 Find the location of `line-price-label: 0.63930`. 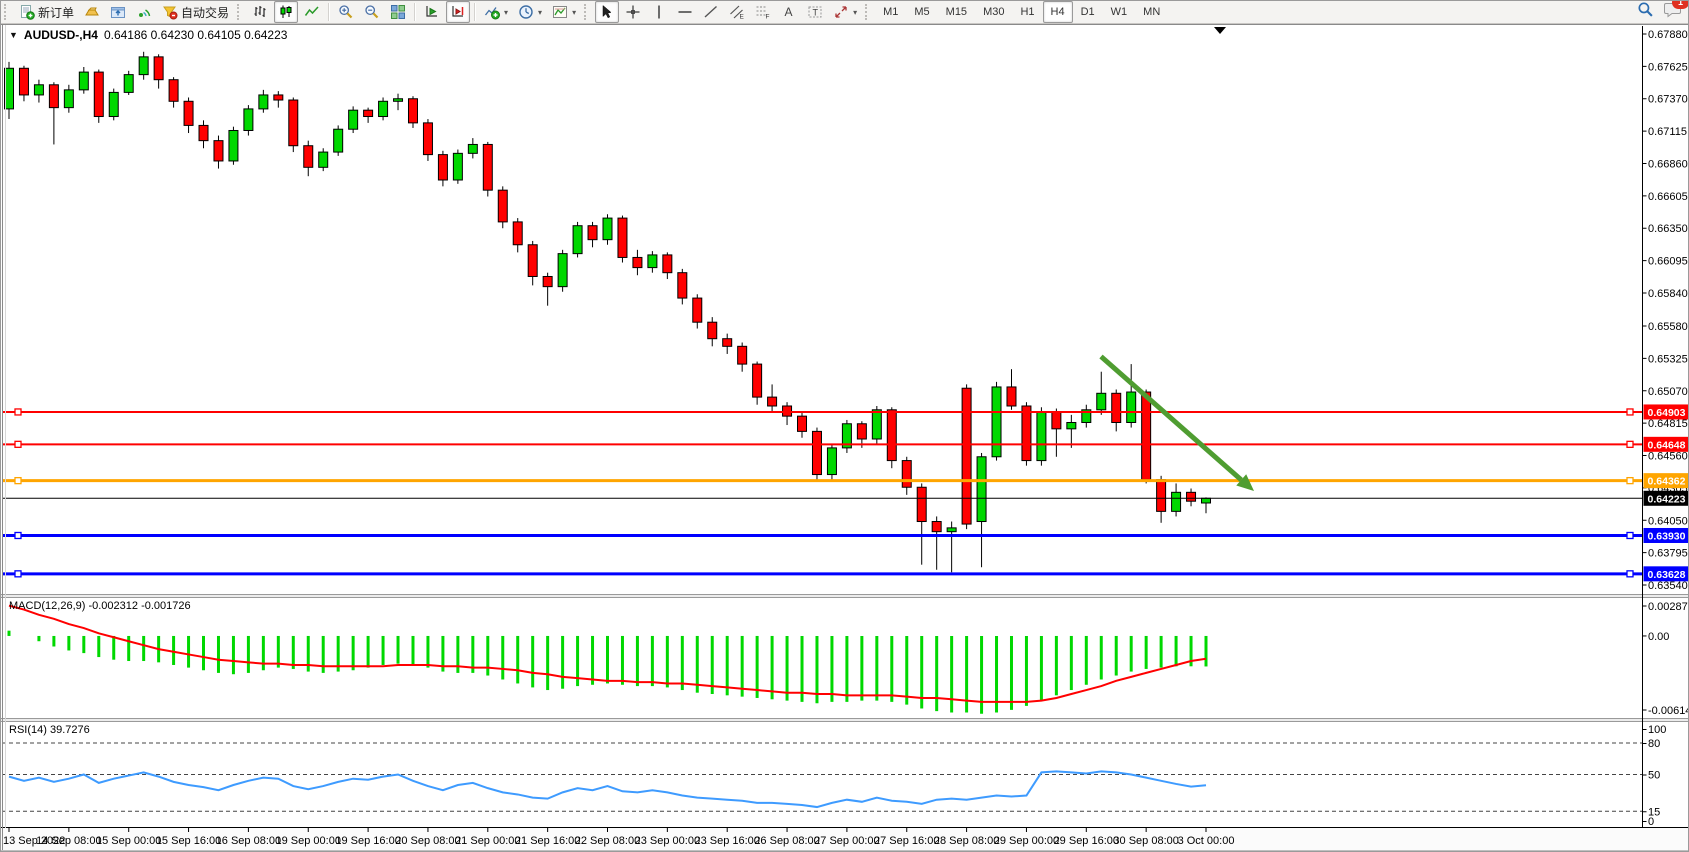

line-price-label: 0.63930 is located at coordinates (1667, 536).